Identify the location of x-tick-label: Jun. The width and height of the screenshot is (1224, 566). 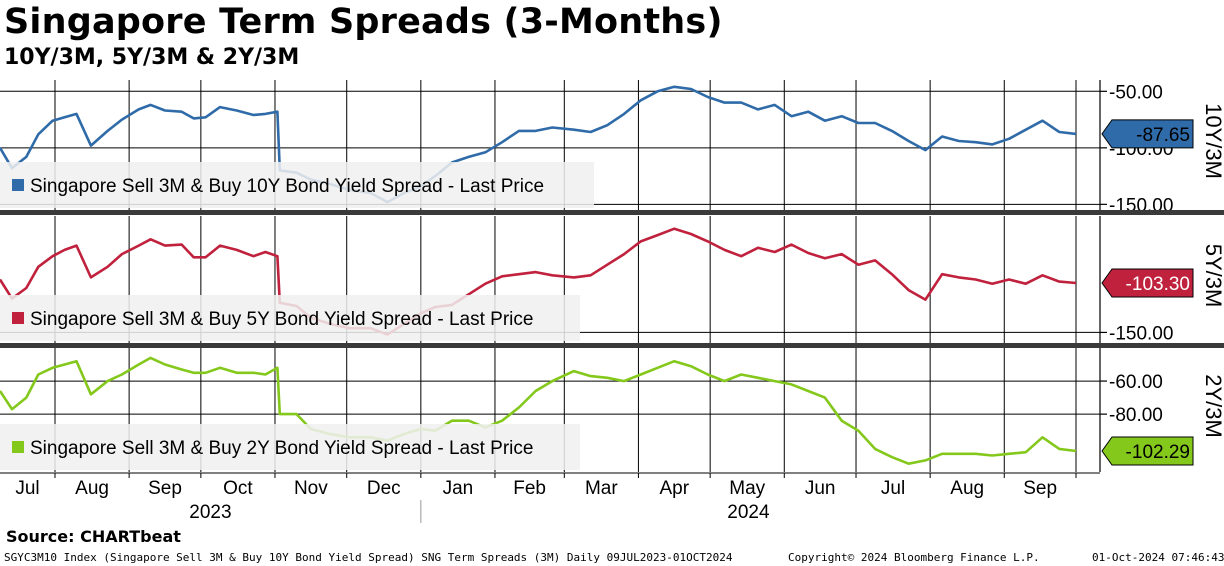
(820, 488).